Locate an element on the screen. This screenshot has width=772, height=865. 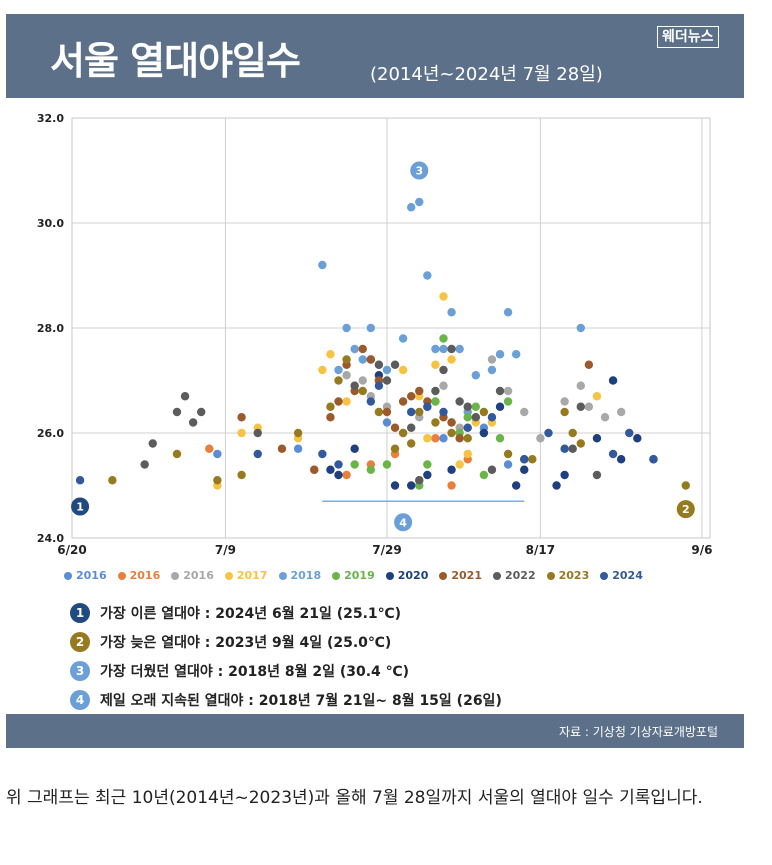
legend-item: 2016 is located at coordinates (85, 575).